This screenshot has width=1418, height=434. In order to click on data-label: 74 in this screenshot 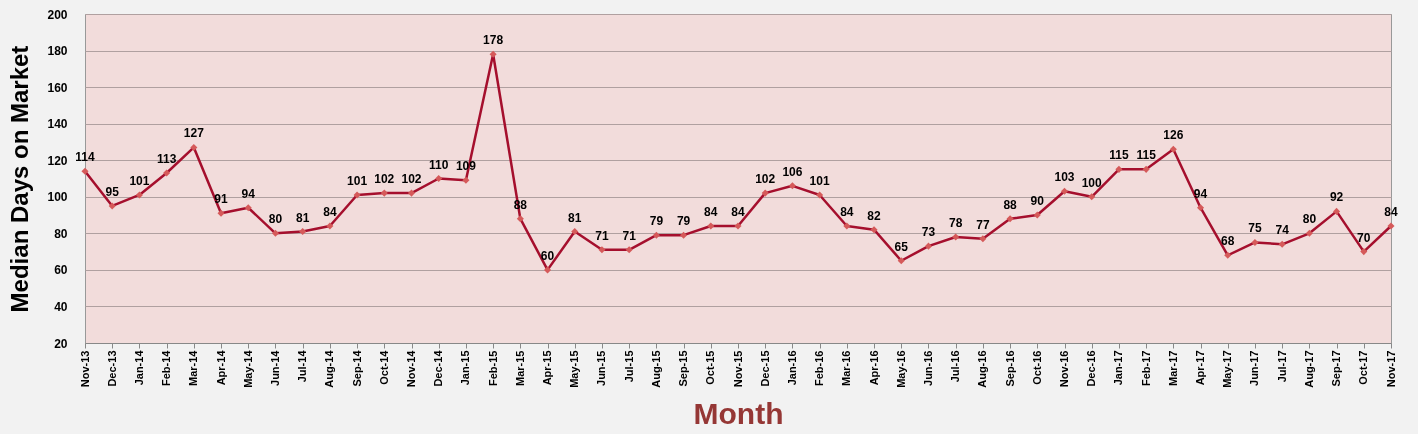, I will do `click(1282, 230)`.